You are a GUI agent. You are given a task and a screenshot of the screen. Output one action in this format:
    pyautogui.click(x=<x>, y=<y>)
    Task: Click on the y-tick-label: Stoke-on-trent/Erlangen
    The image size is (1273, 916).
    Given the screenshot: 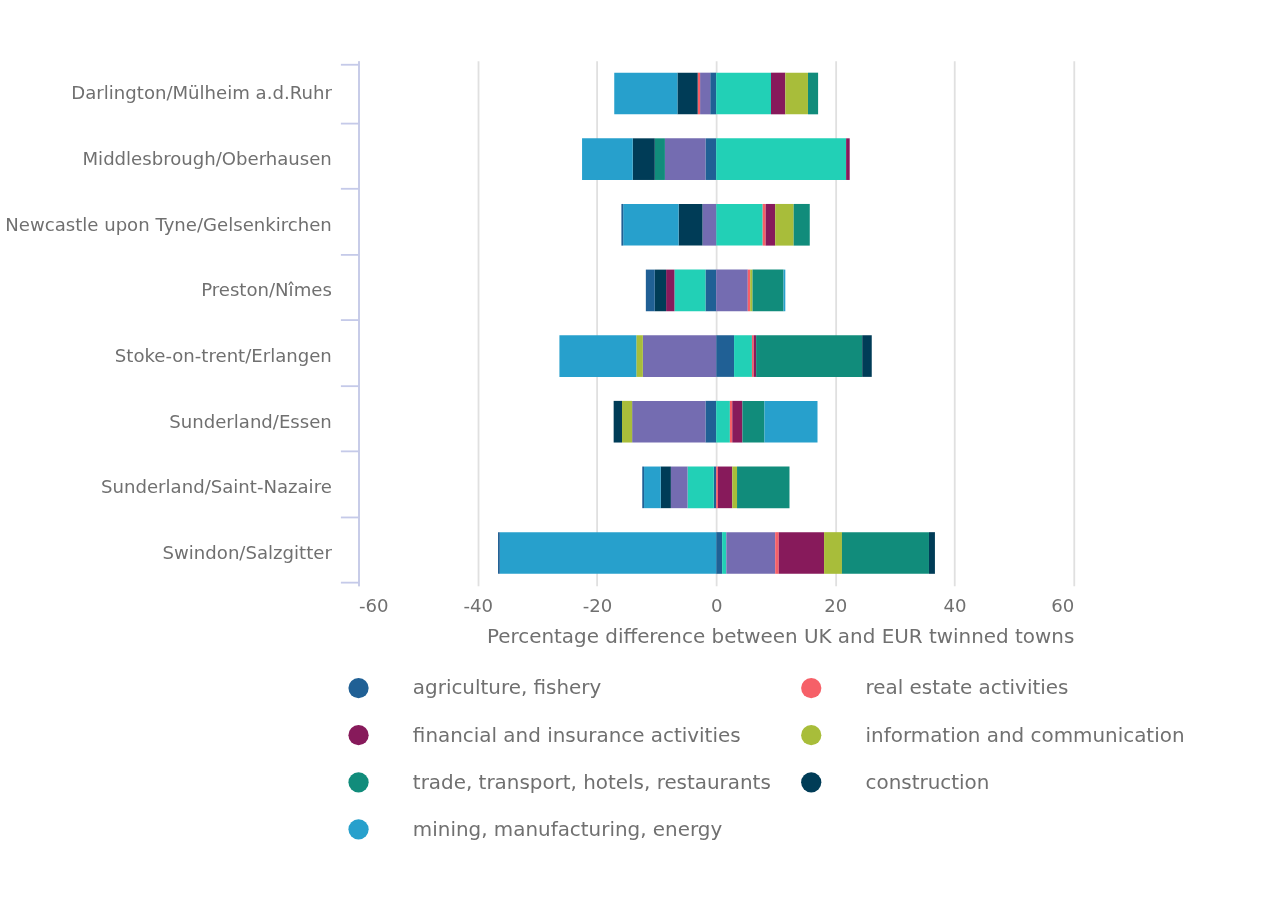 What is the action you would take?
    pyautogui.click(x=223, y=355)
    